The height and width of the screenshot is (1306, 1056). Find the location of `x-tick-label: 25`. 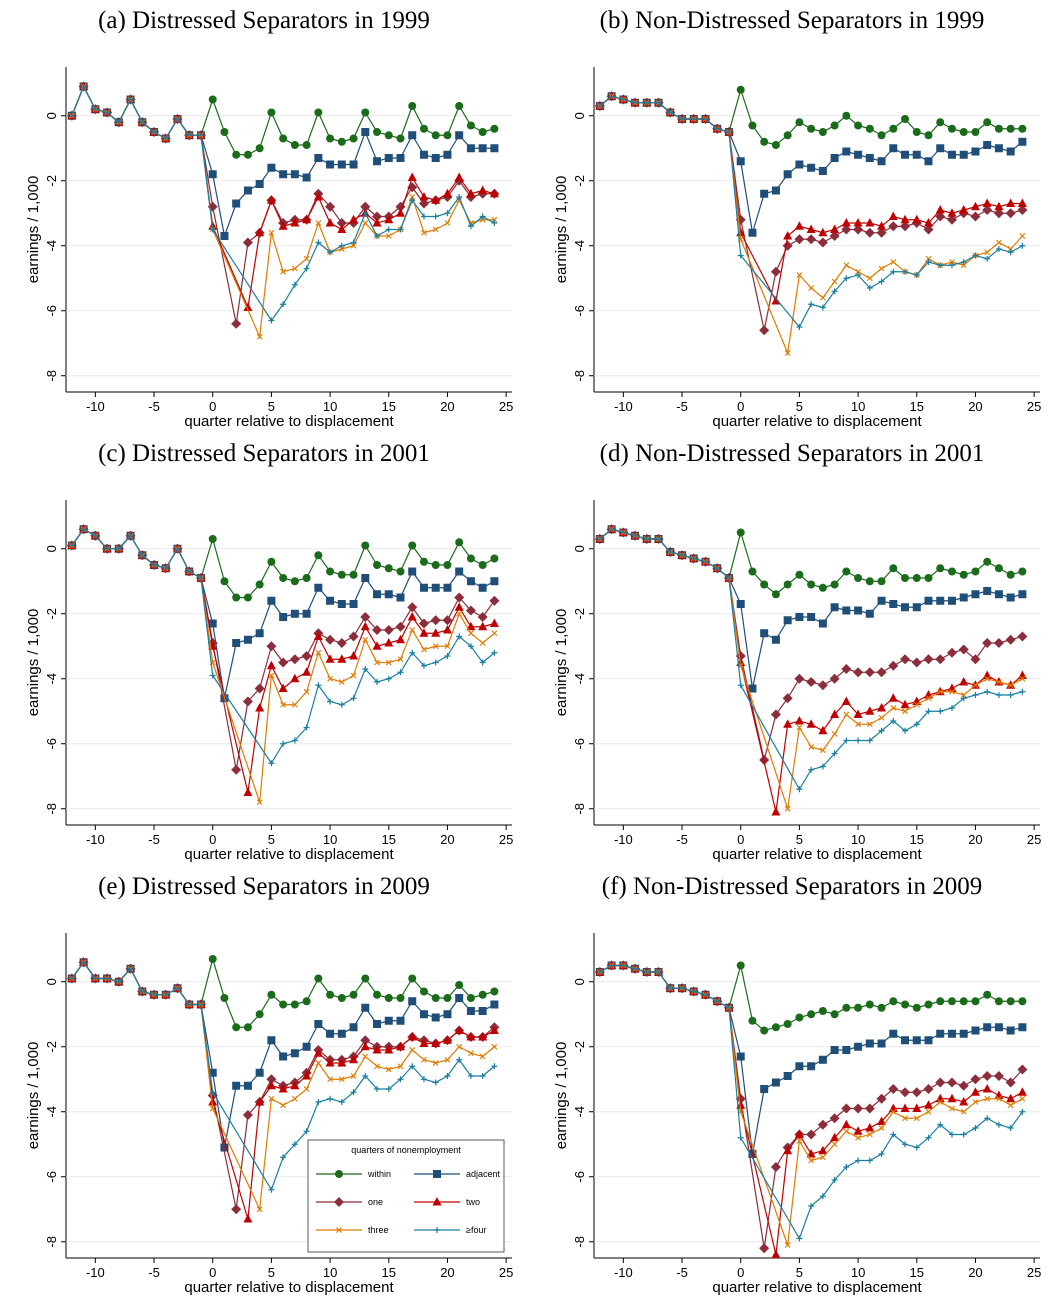

x-tick-label: 25 is located at coordinates (1034, 1272).